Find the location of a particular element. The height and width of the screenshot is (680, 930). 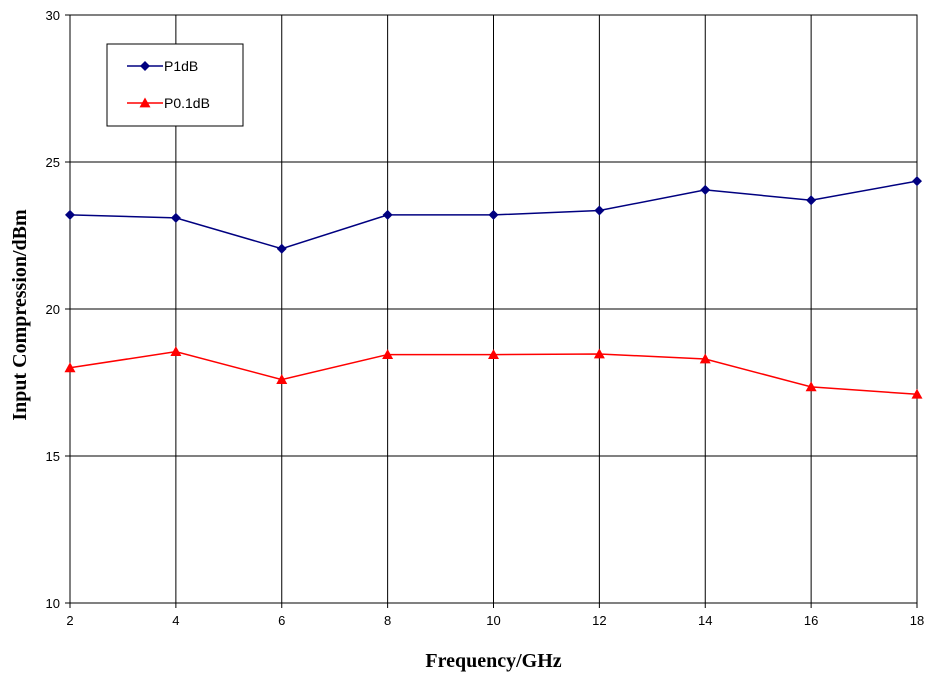

y-tick-label: 25 is located at coordinates (53, 162).